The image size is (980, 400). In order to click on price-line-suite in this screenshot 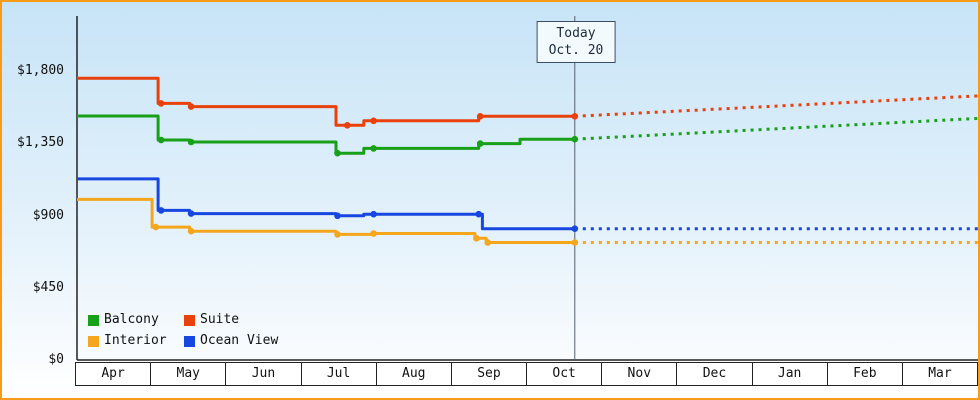, I will do `click(326, 101)`.